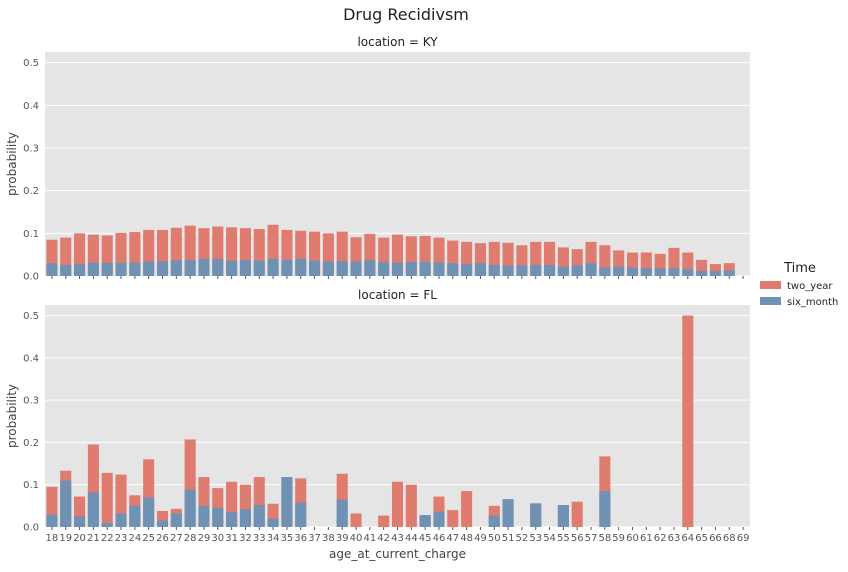  I want to click on y-tick-label: 0.3, so click(31, 149).